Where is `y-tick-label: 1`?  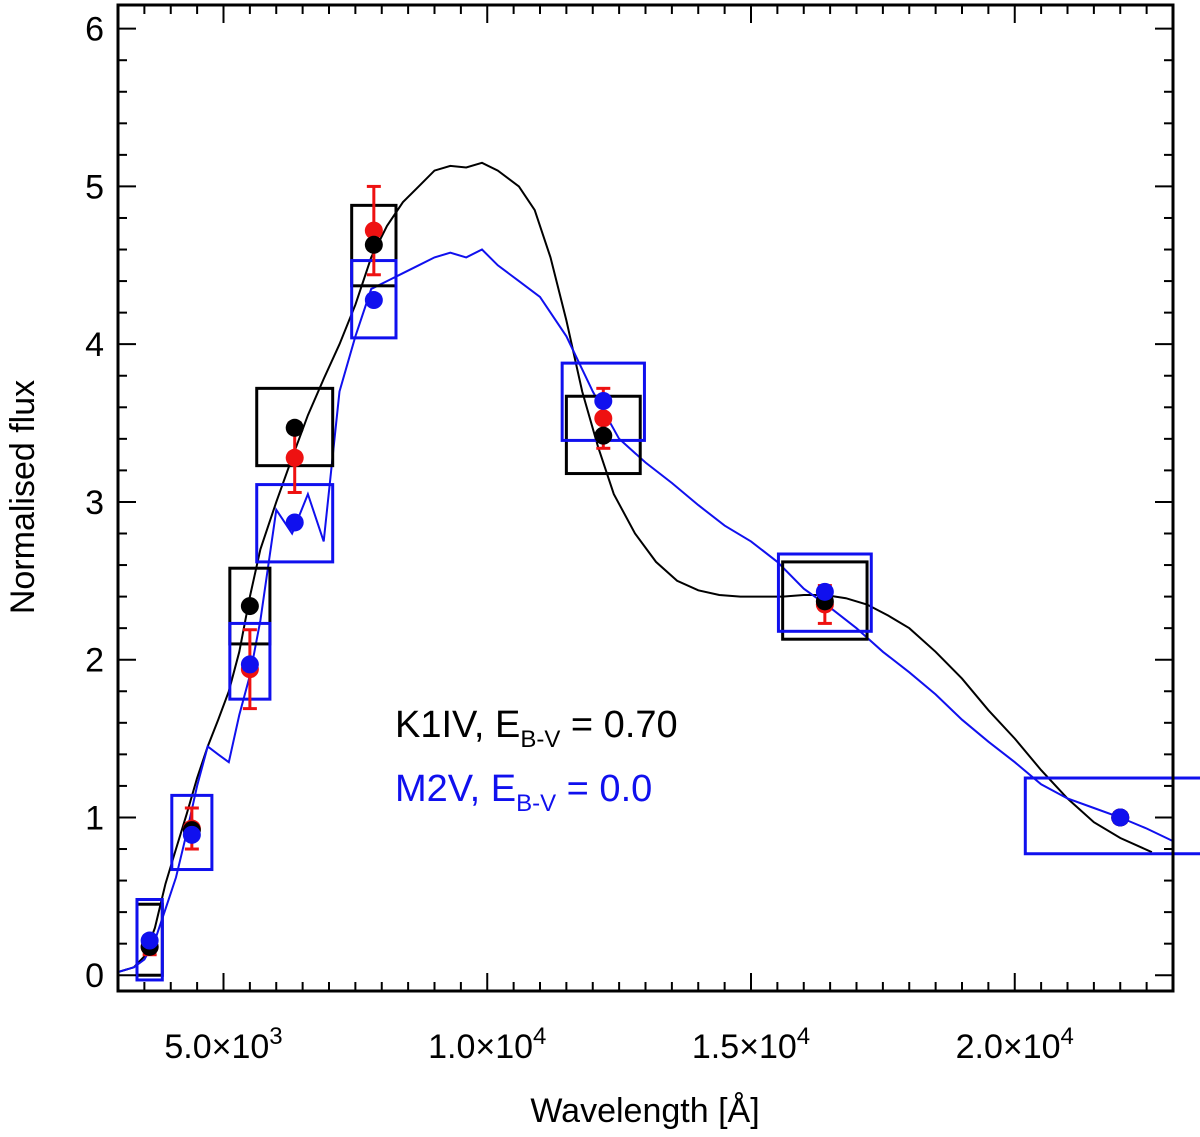
y-tick-label: 1 is located at coordinates (94, 818).